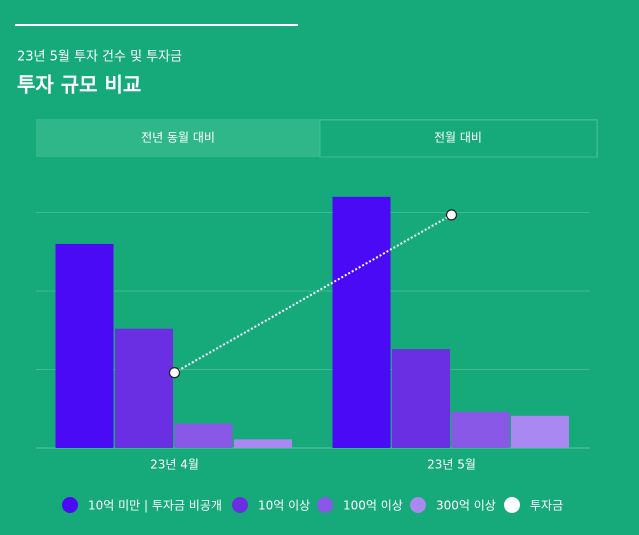 Image resolution: width=639 pixels, height=535 pixels. What do you see at coordinates (284, 506) in the screenshot?
I see `legend-label: 10억 이상` at bounding box center [284, 506].